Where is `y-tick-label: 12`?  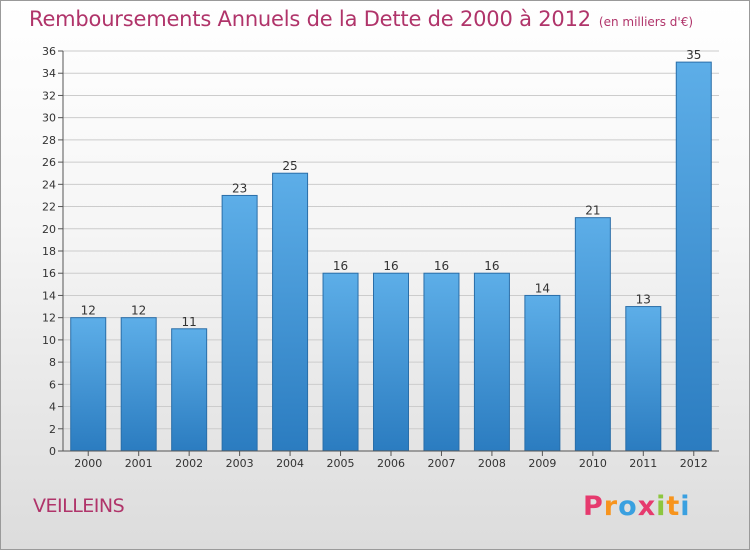 y-tick-label: 12 is located at coordinates (49, 318).